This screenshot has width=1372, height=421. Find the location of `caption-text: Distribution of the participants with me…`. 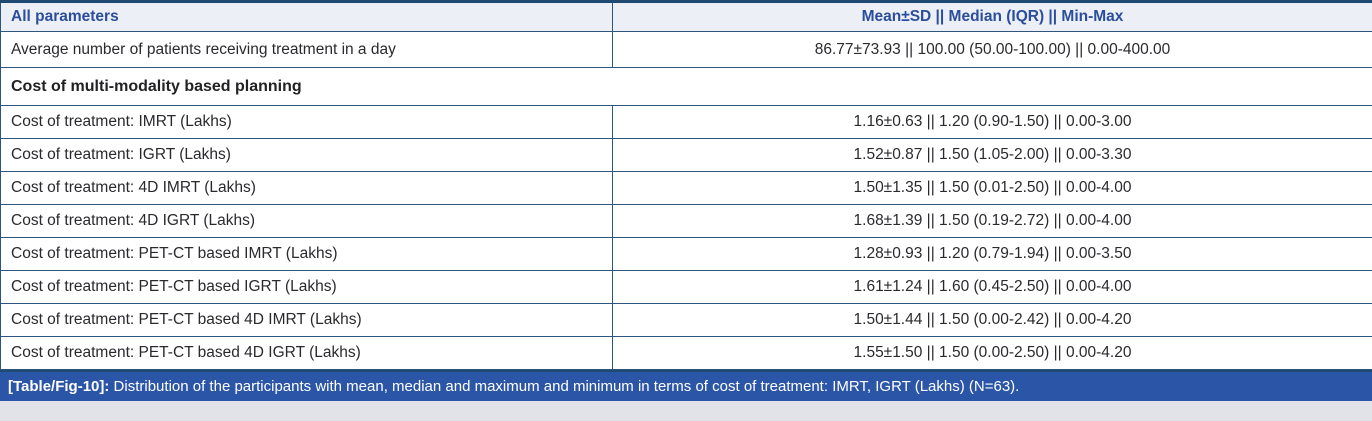

caption-text: Distribution of the participants with me… is located at coordinates (564, 386).